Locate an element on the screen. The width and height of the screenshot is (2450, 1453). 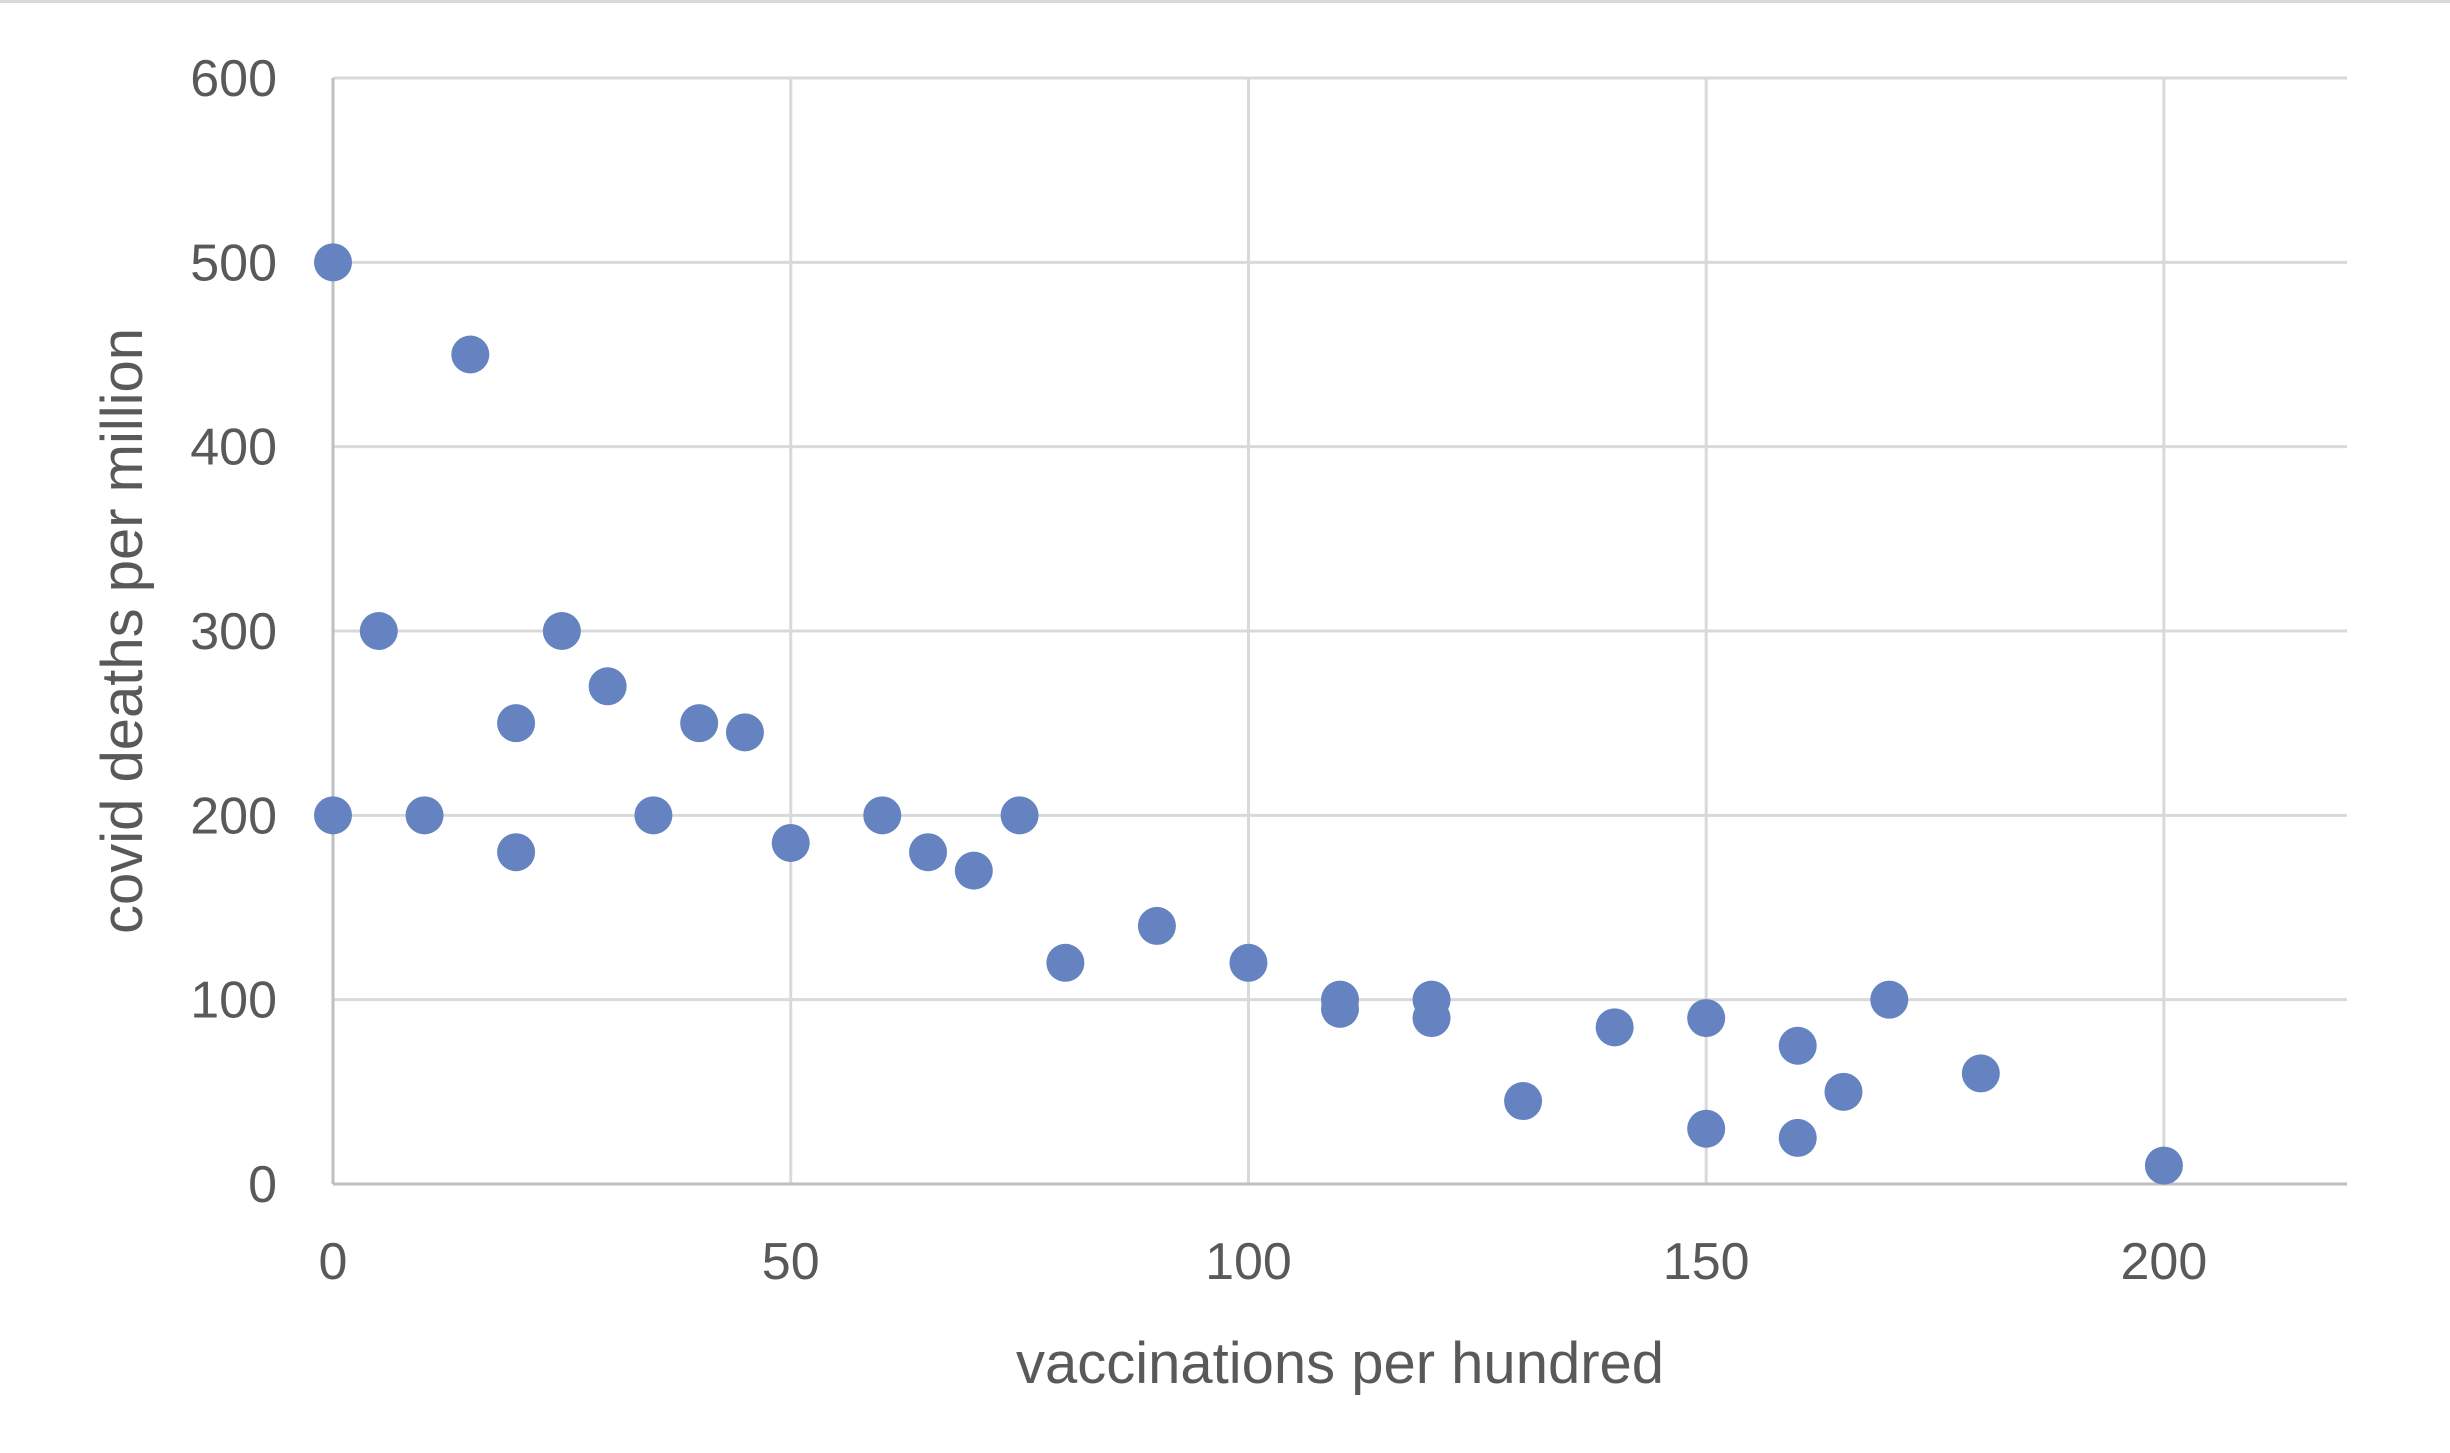
x-tick-label: 50 is located at coordinates (791, 1262).